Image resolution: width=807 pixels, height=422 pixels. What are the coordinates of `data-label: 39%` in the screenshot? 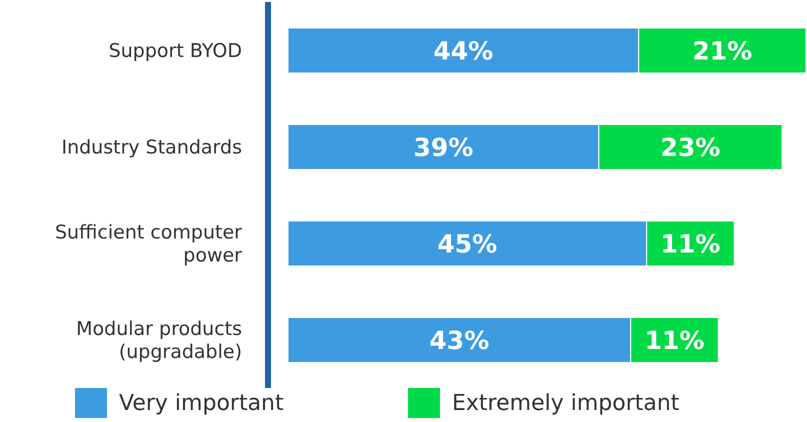 It's located at (443, 147).